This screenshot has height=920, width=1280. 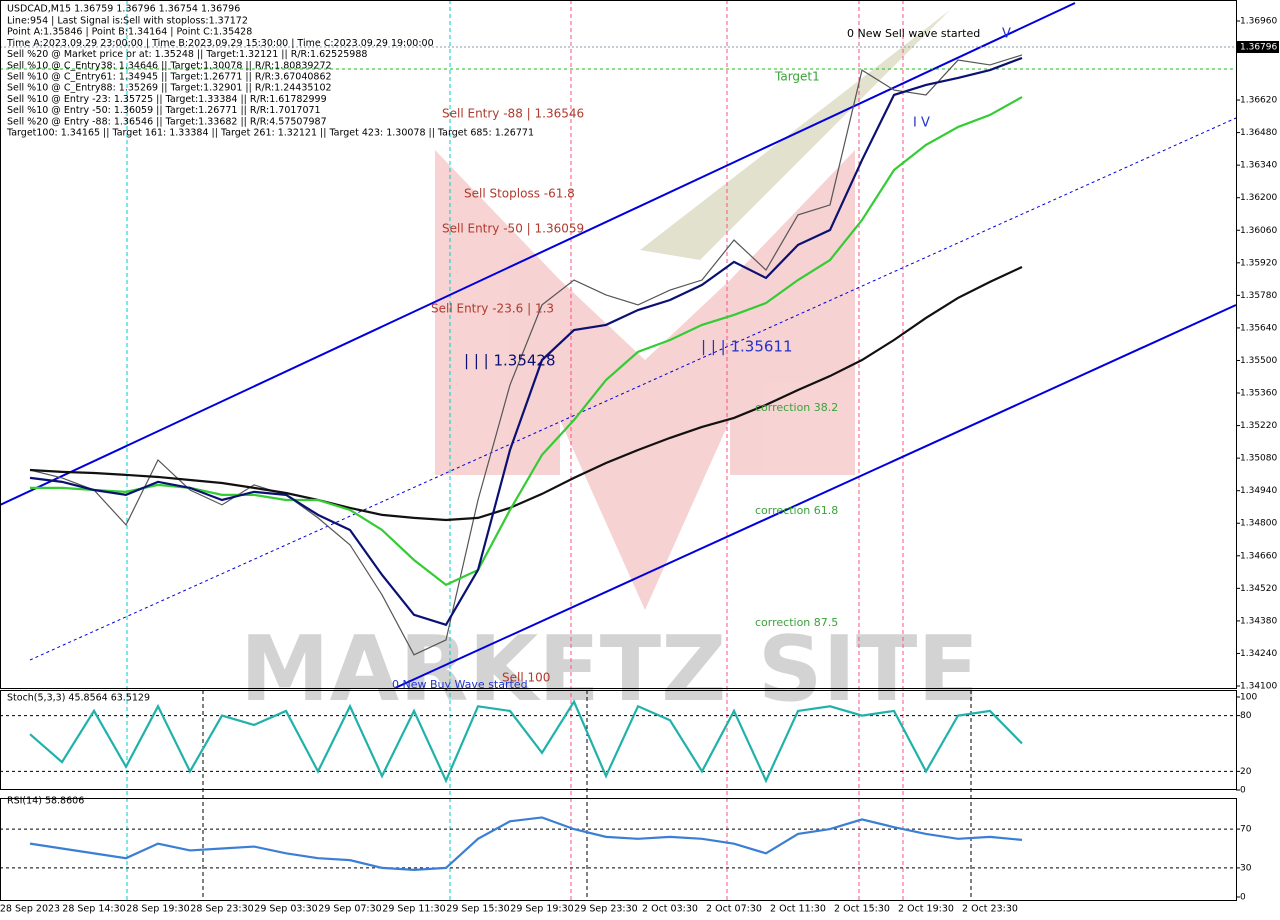 What do you see at coordinates (285, 909) in the screenshot?
I see `x-tick-label: 29 Sep 03:30` at bounding box center [285, 909].